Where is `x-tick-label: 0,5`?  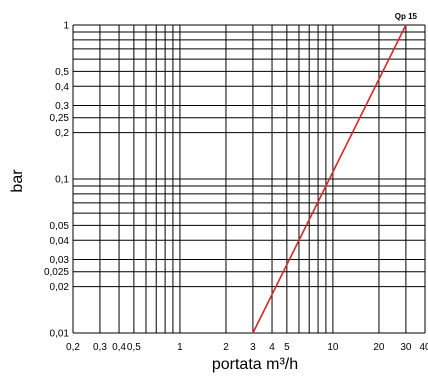 x-tick-label: 0,5 is located at coordinates (134, 347).